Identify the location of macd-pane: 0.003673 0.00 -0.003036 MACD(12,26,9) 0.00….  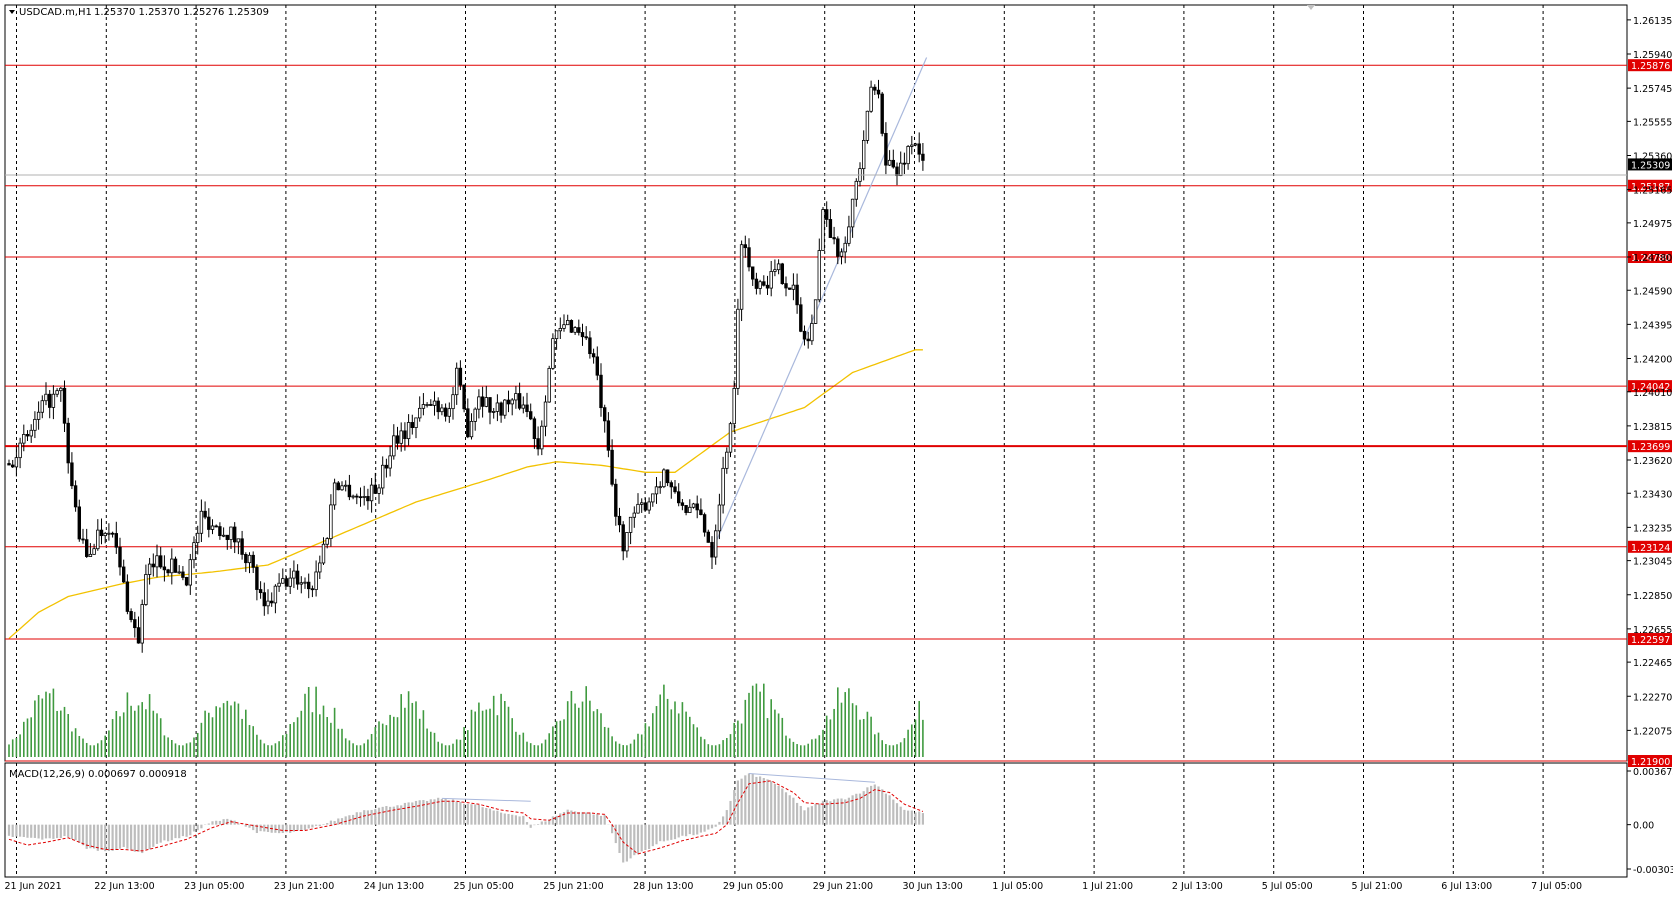
(838, 820).